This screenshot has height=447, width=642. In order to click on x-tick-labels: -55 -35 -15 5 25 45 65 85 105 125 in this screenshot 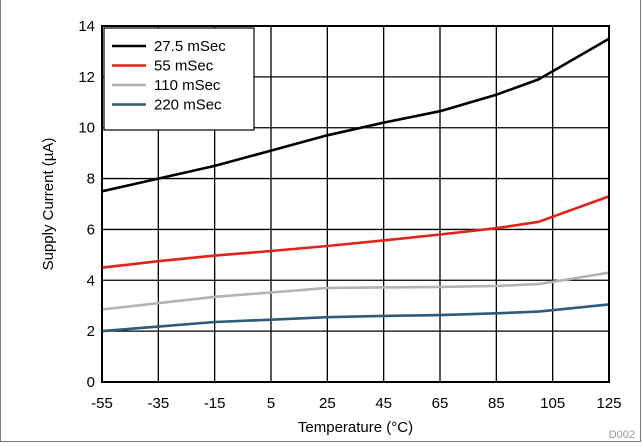, I will do `click(356, 403)`.